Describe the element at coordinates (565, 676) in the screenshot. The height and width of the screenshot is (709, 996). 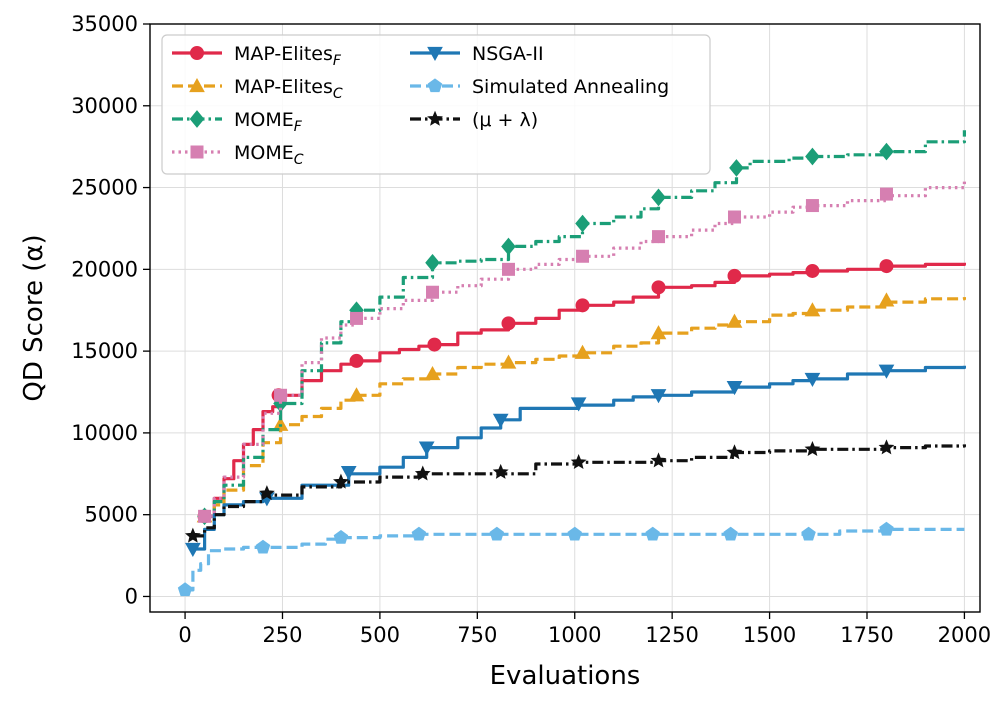
I see `x-axis-label: Evaluations` at that location.